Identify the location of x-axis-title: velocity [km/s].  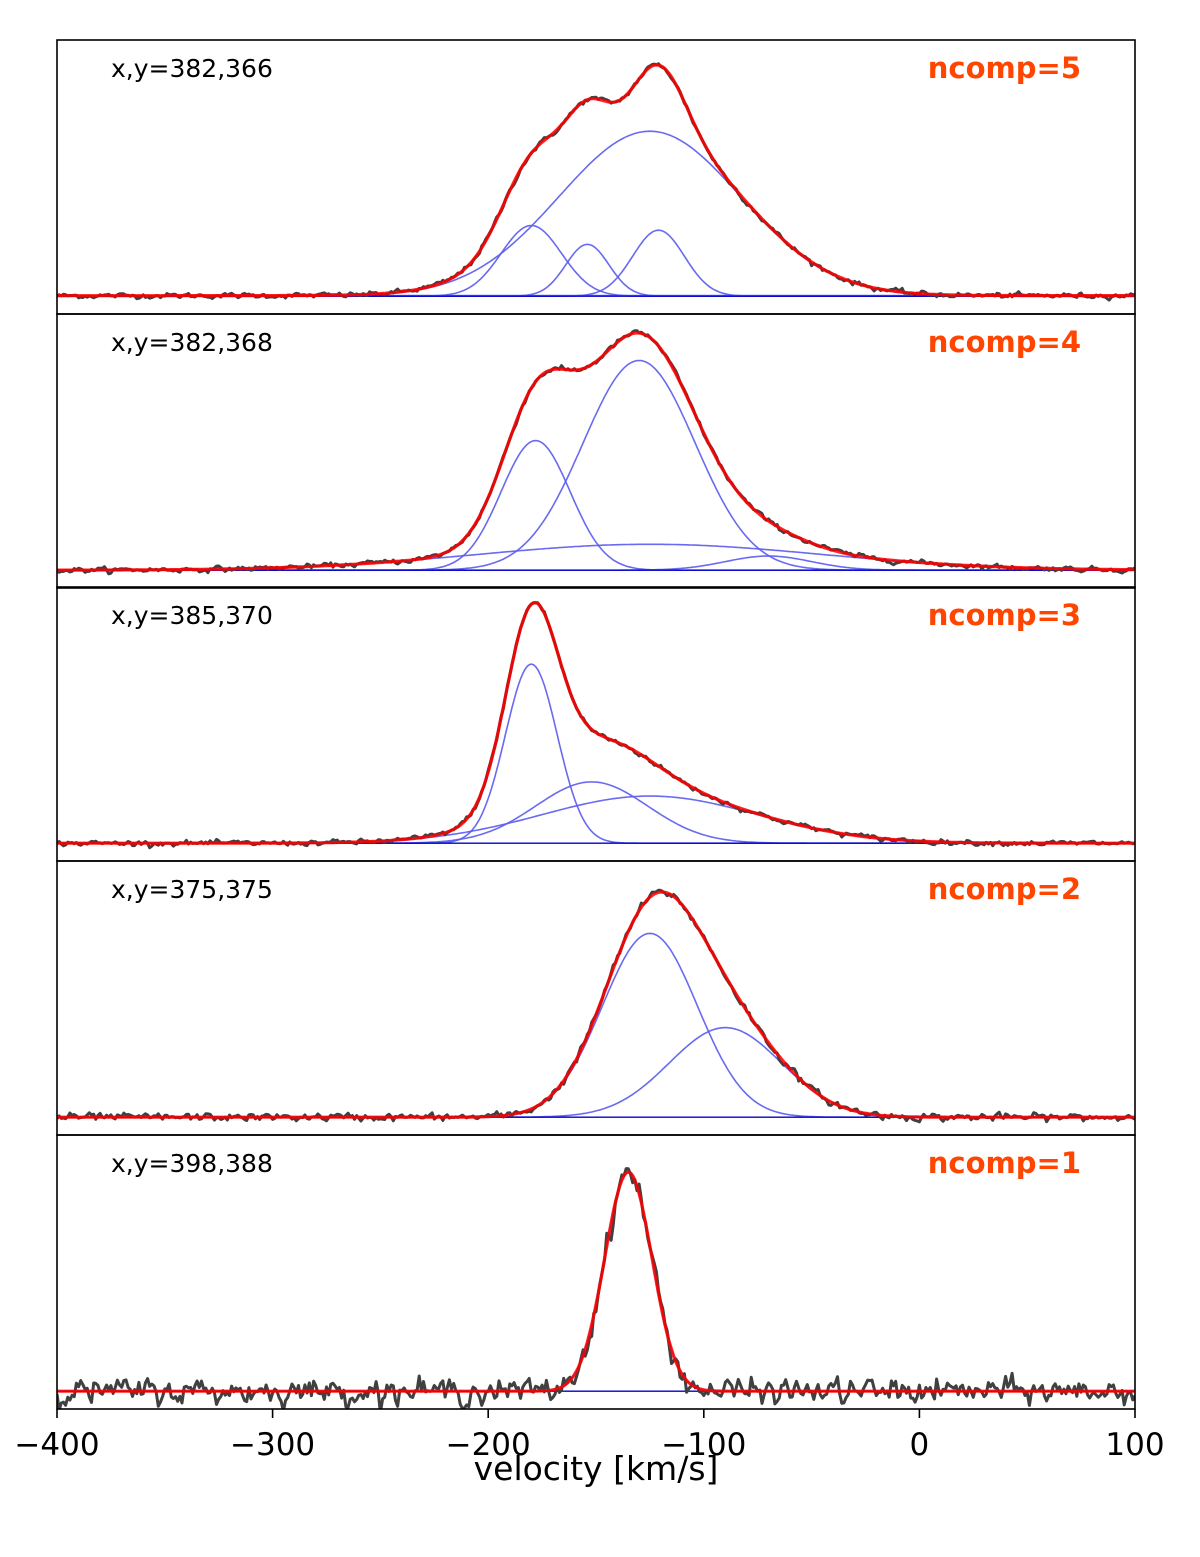
(596, 1468).